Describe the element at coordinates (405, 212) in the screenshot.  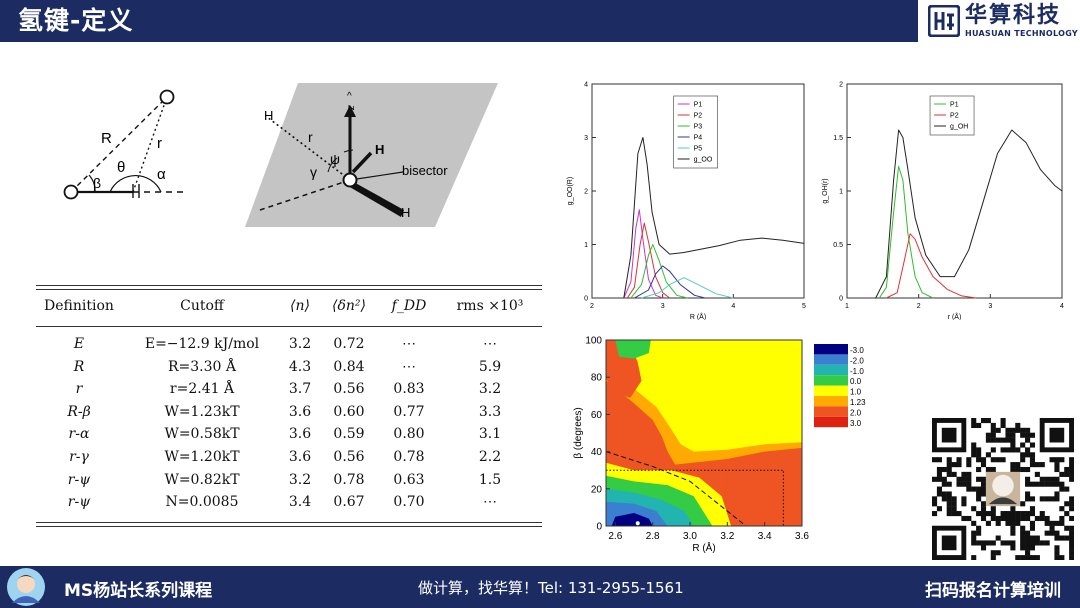
I see `label-H-bottom: H` at that location.